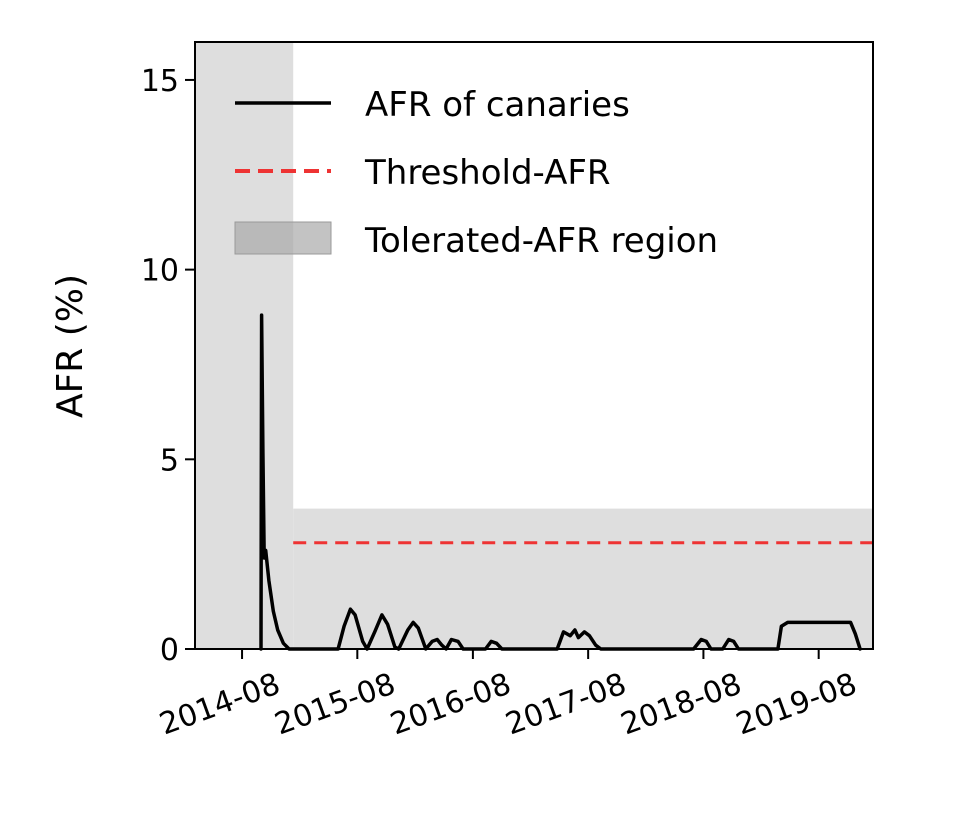 The image size is (969, 830). I want to click on legend-region-swatch, so click(283, 238).